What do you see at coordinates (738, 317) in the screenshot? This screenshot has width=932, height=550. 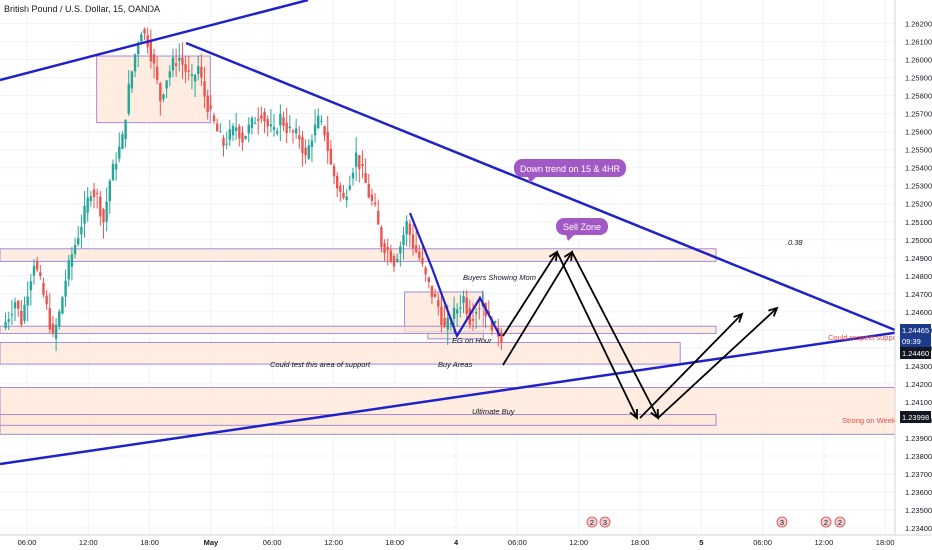 I see `arrow-up-3-head` at bounding box center [738, 317].